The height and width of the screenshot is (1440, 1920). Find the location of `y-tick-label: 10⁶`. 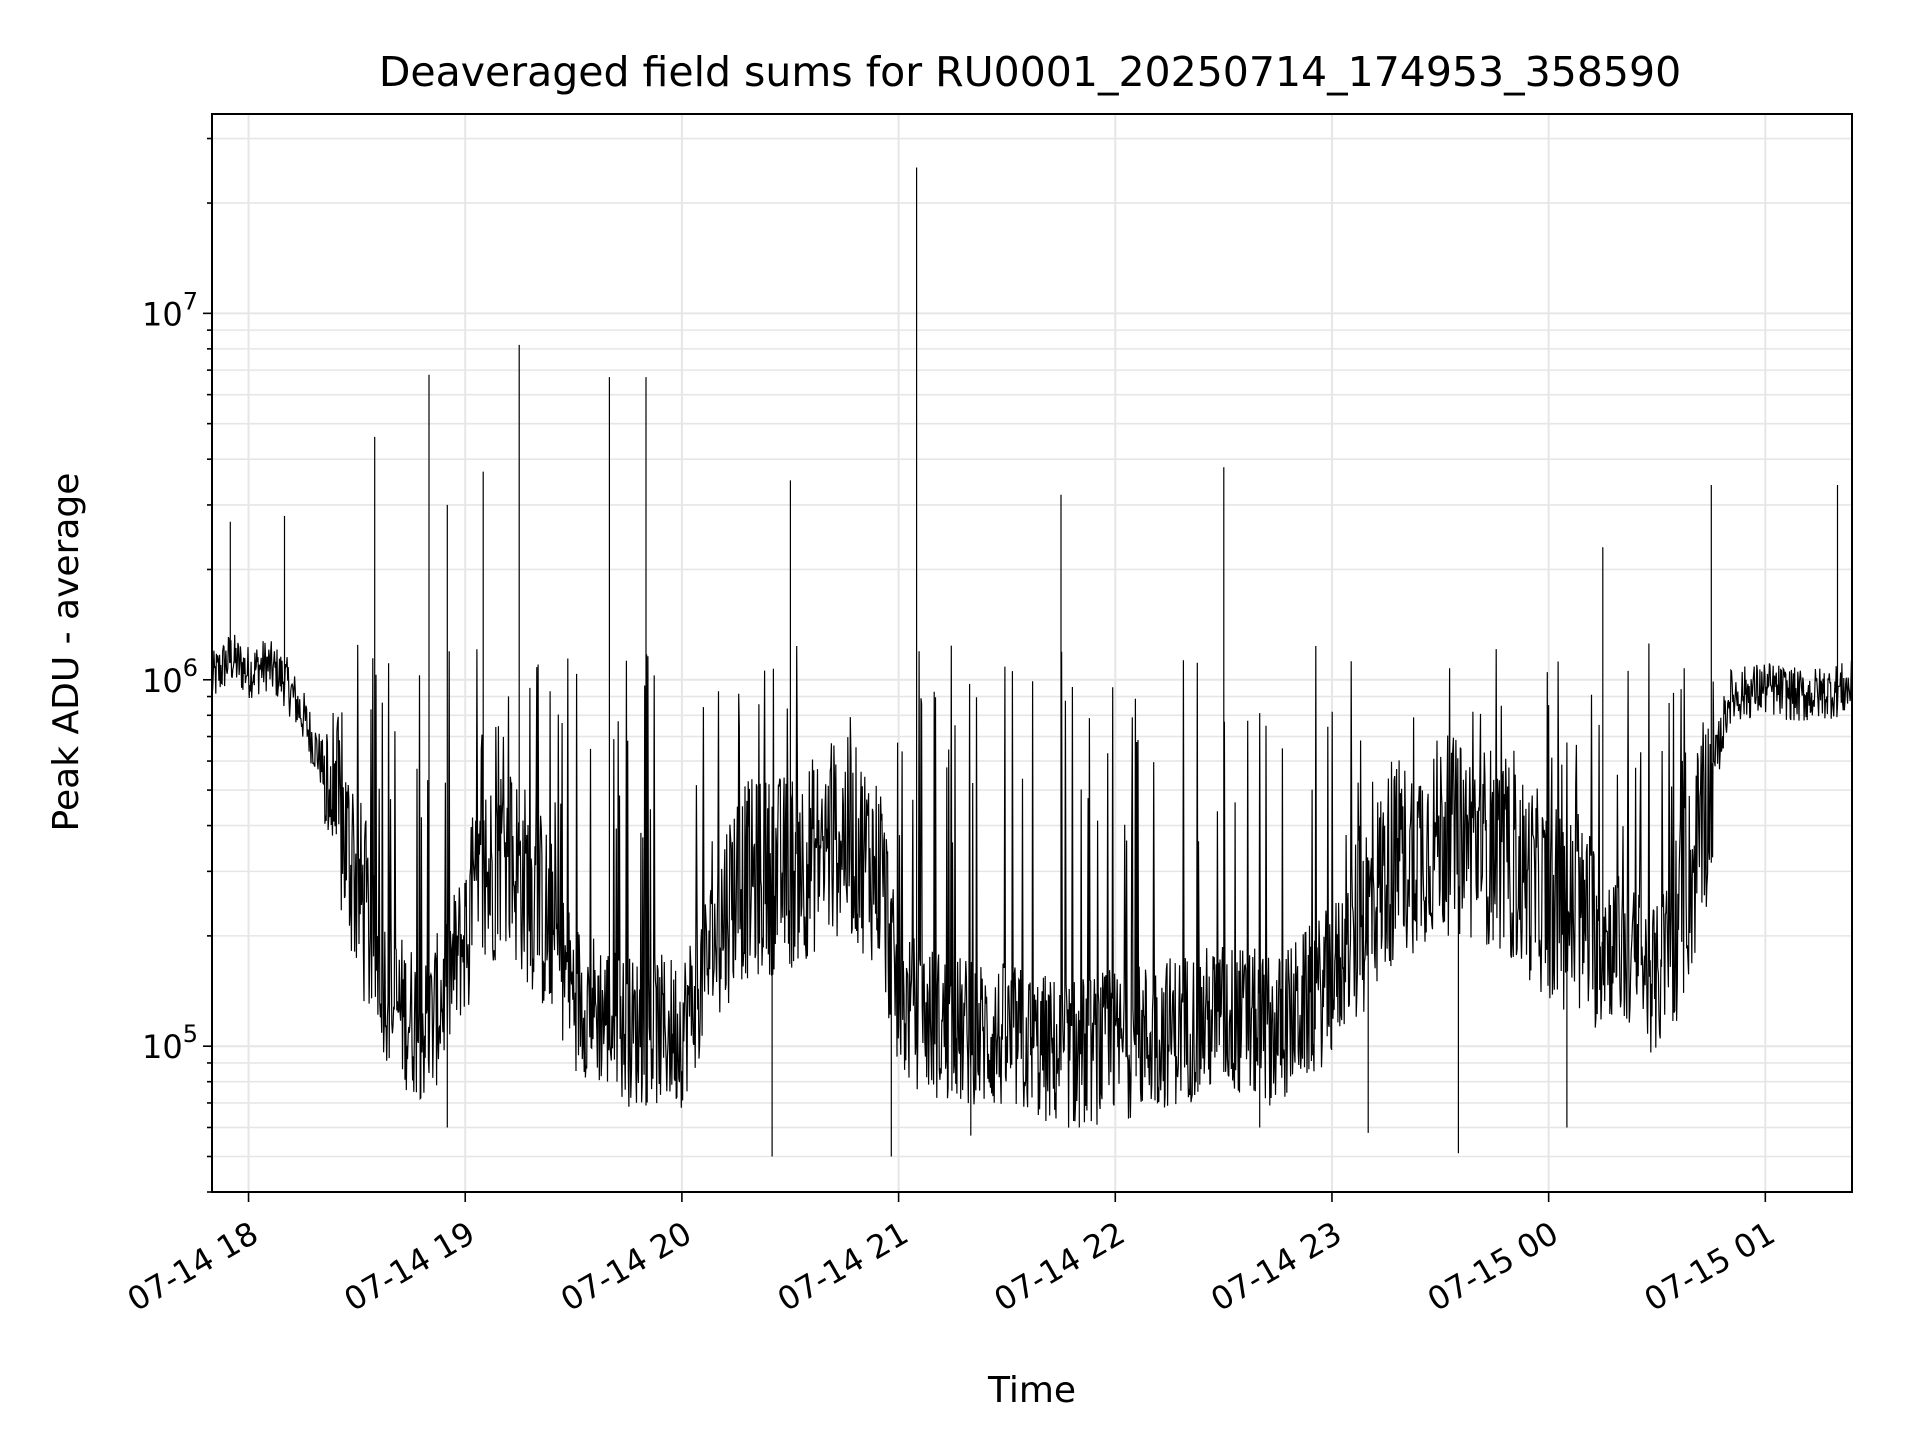

y-tick-label: 10⁶ is located at coordinates (170, 677).